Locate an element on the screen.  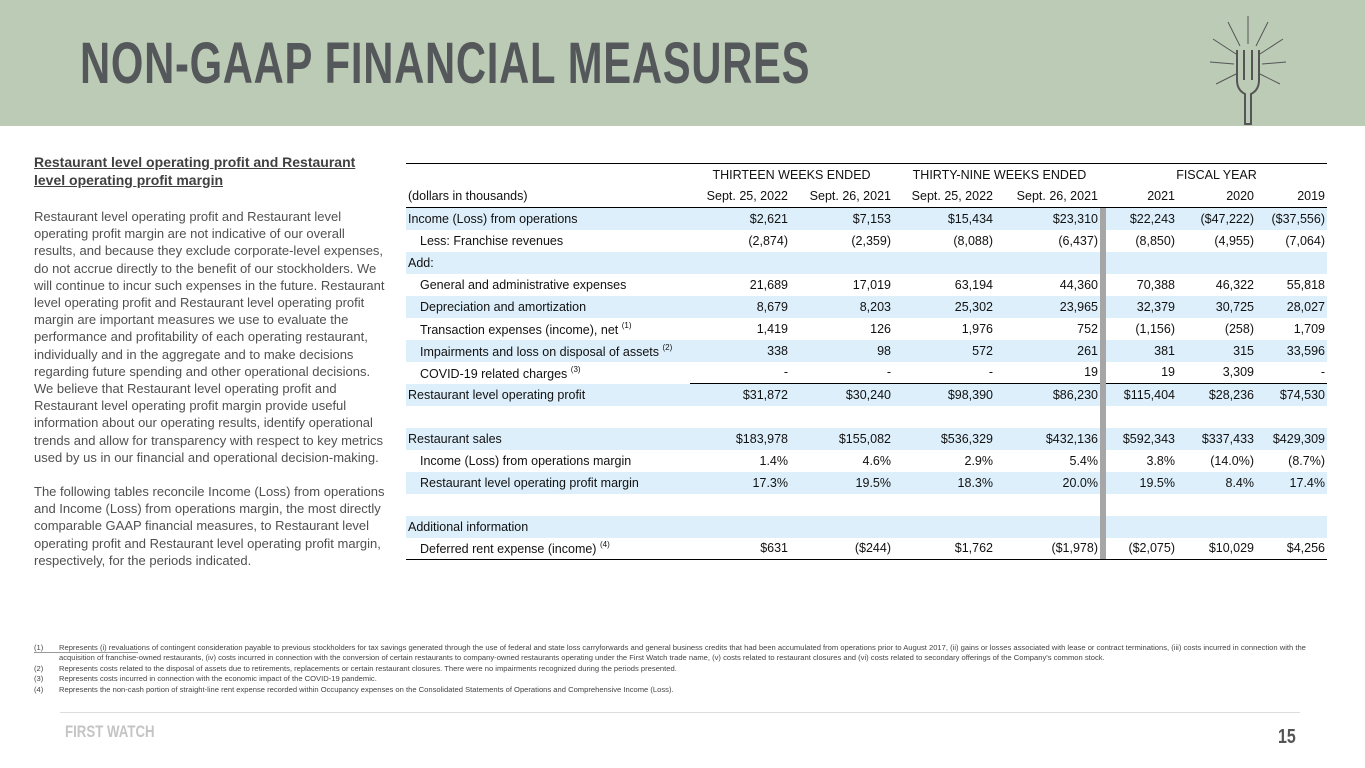
cell: 17.4% is located at coordinates (1291, 482).